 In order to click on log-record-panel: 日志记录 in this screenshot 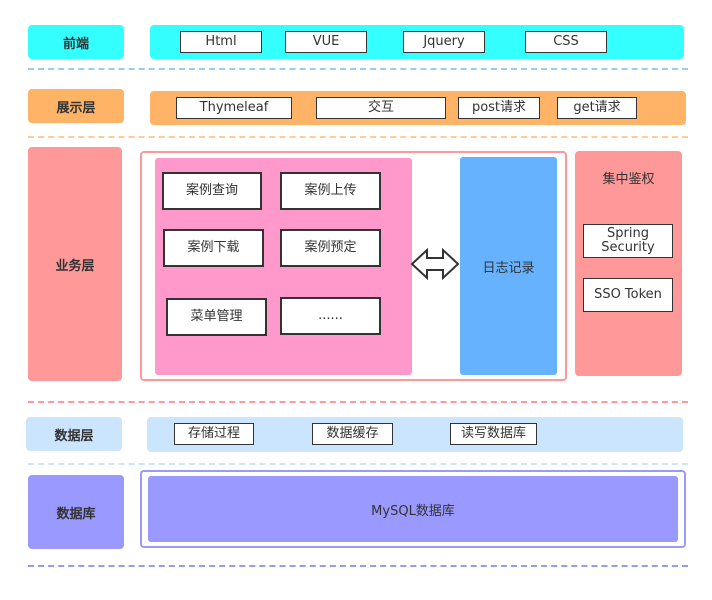, I will do `click(508, 266)`.